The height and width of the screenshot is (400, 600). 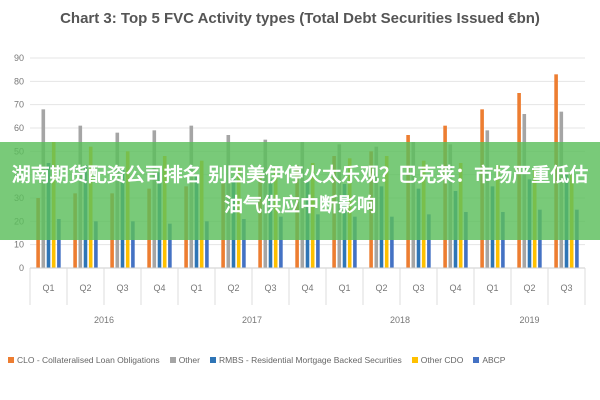 I want to click on y-tick-label: 10, so click(x=19, y=245).